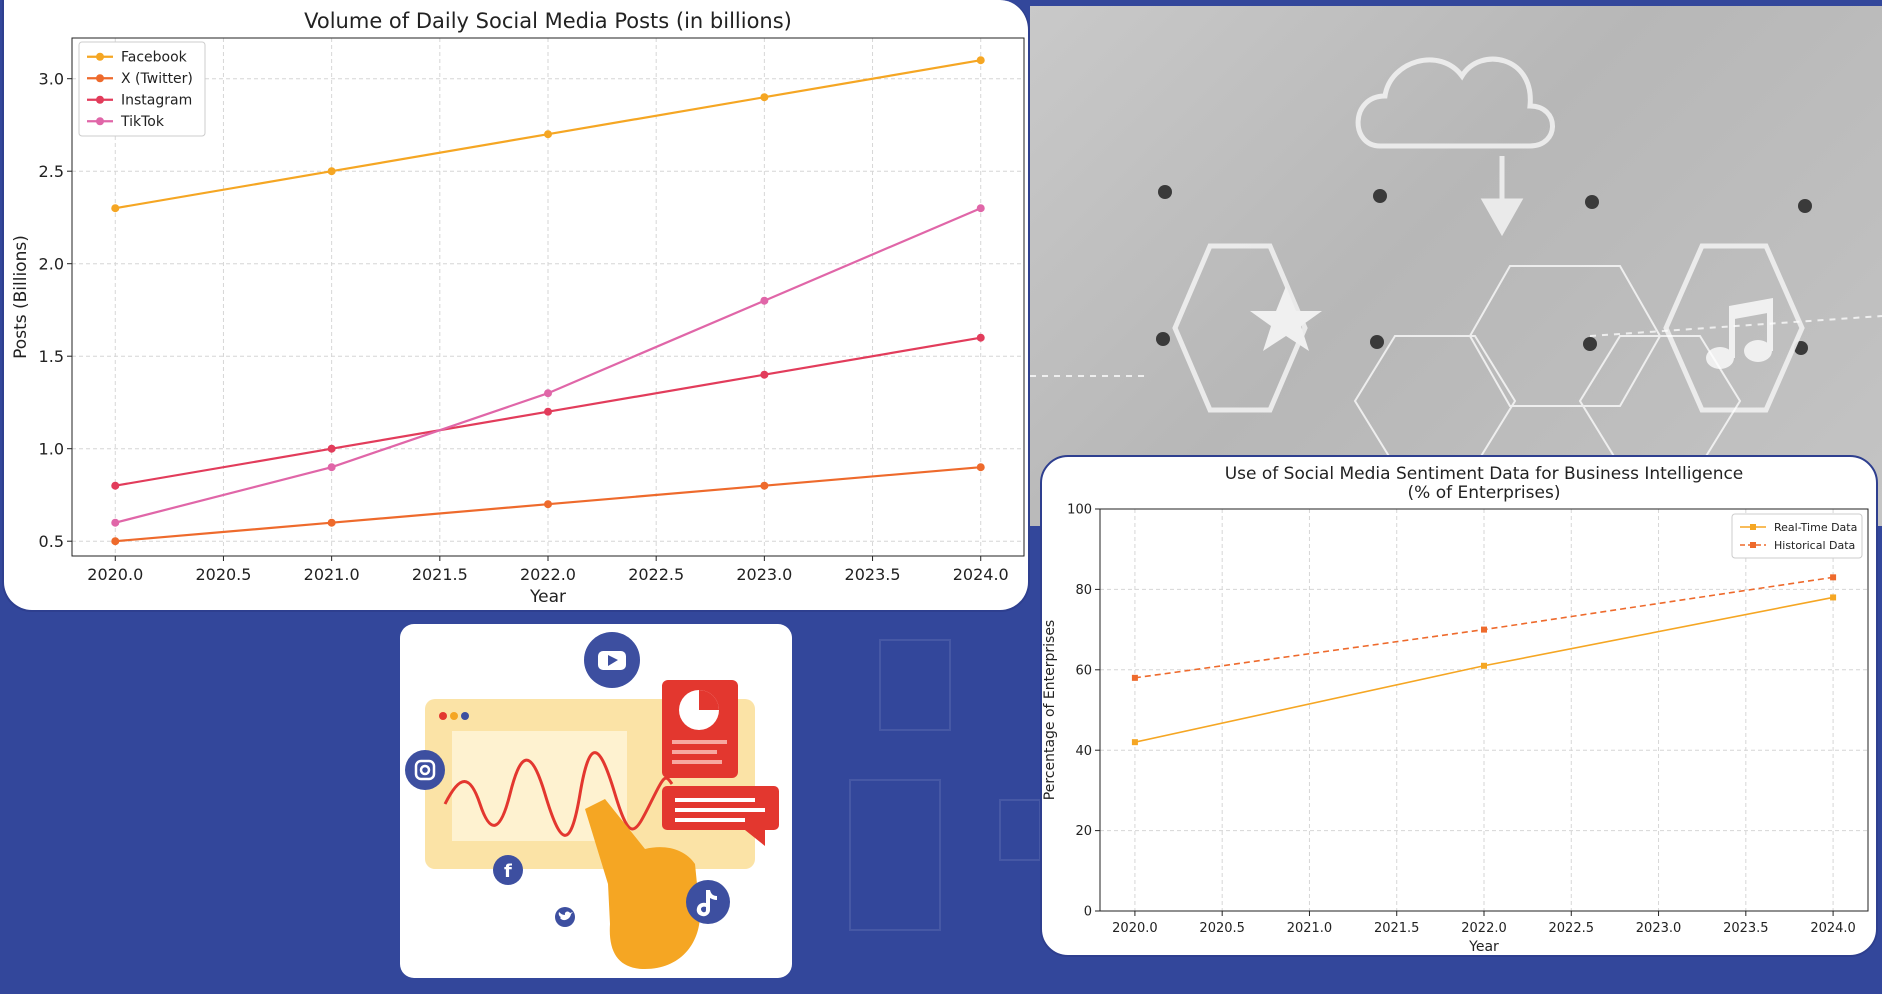  I want to click on hand-pointer-icon, so click(642, 884).